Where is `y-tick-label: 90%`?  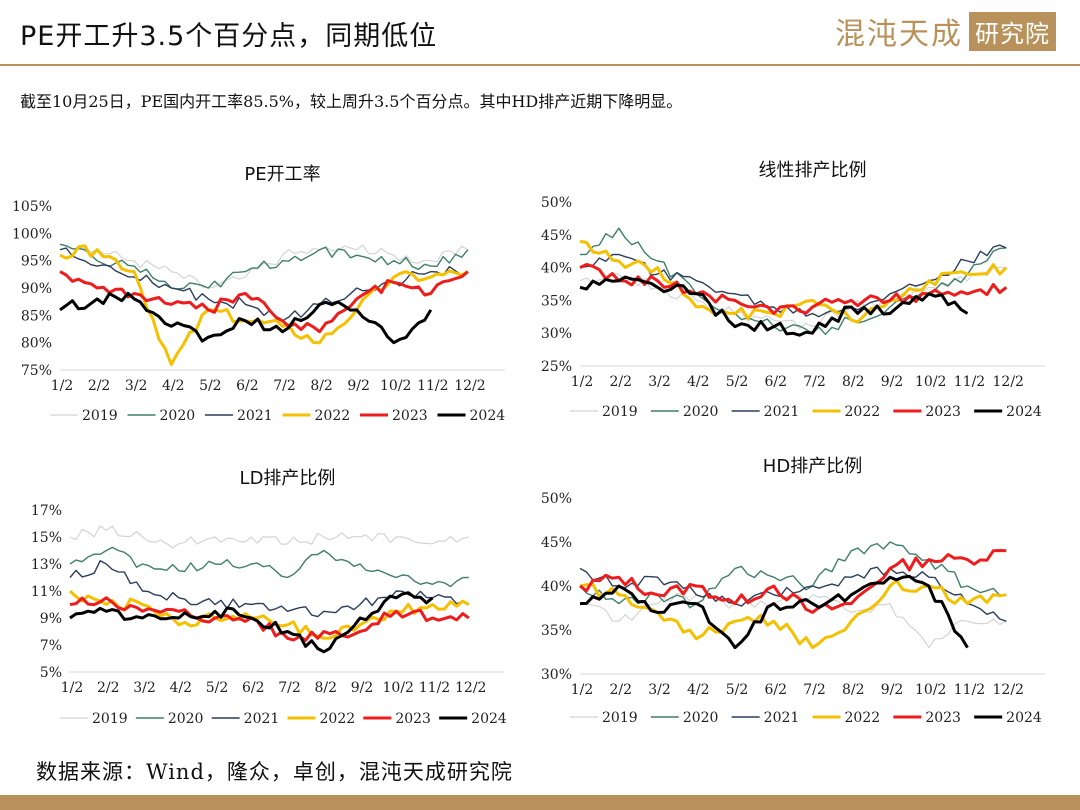 y-tick-label: 90% is located at coordinates (36, 289).